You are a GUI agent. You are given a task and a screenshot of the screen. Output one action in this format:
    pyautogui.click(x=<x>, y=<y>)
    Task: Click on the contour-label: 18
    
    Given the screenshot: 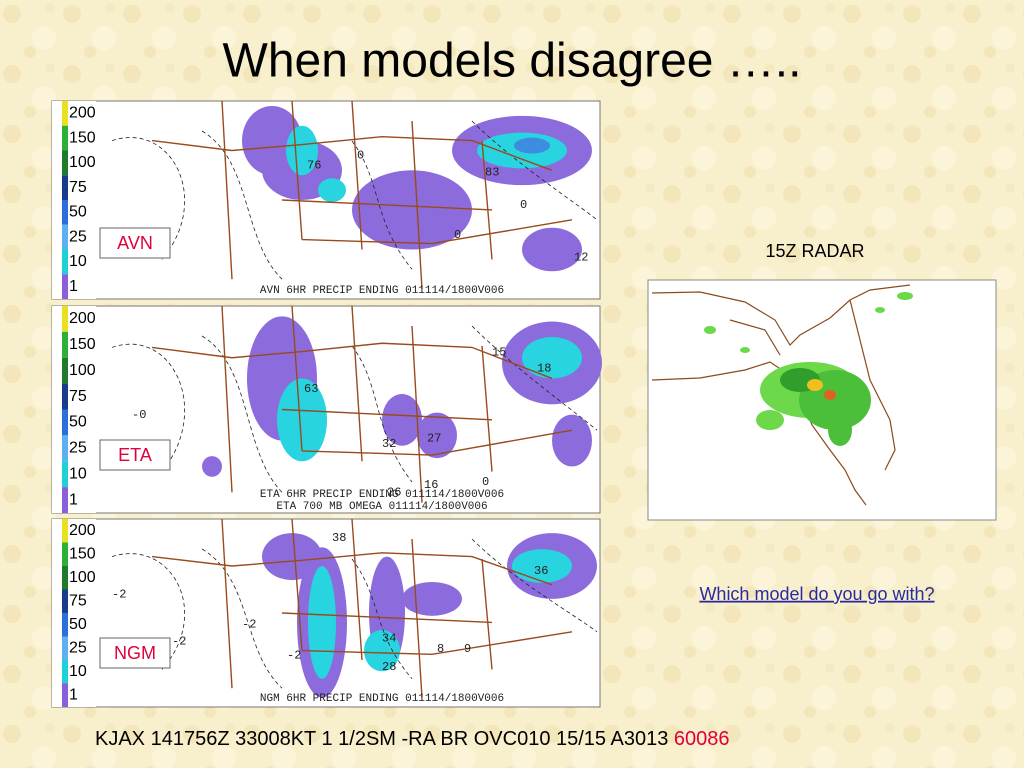 What is the action you would take?
    pyautogui.click(x=544, y=368)
    